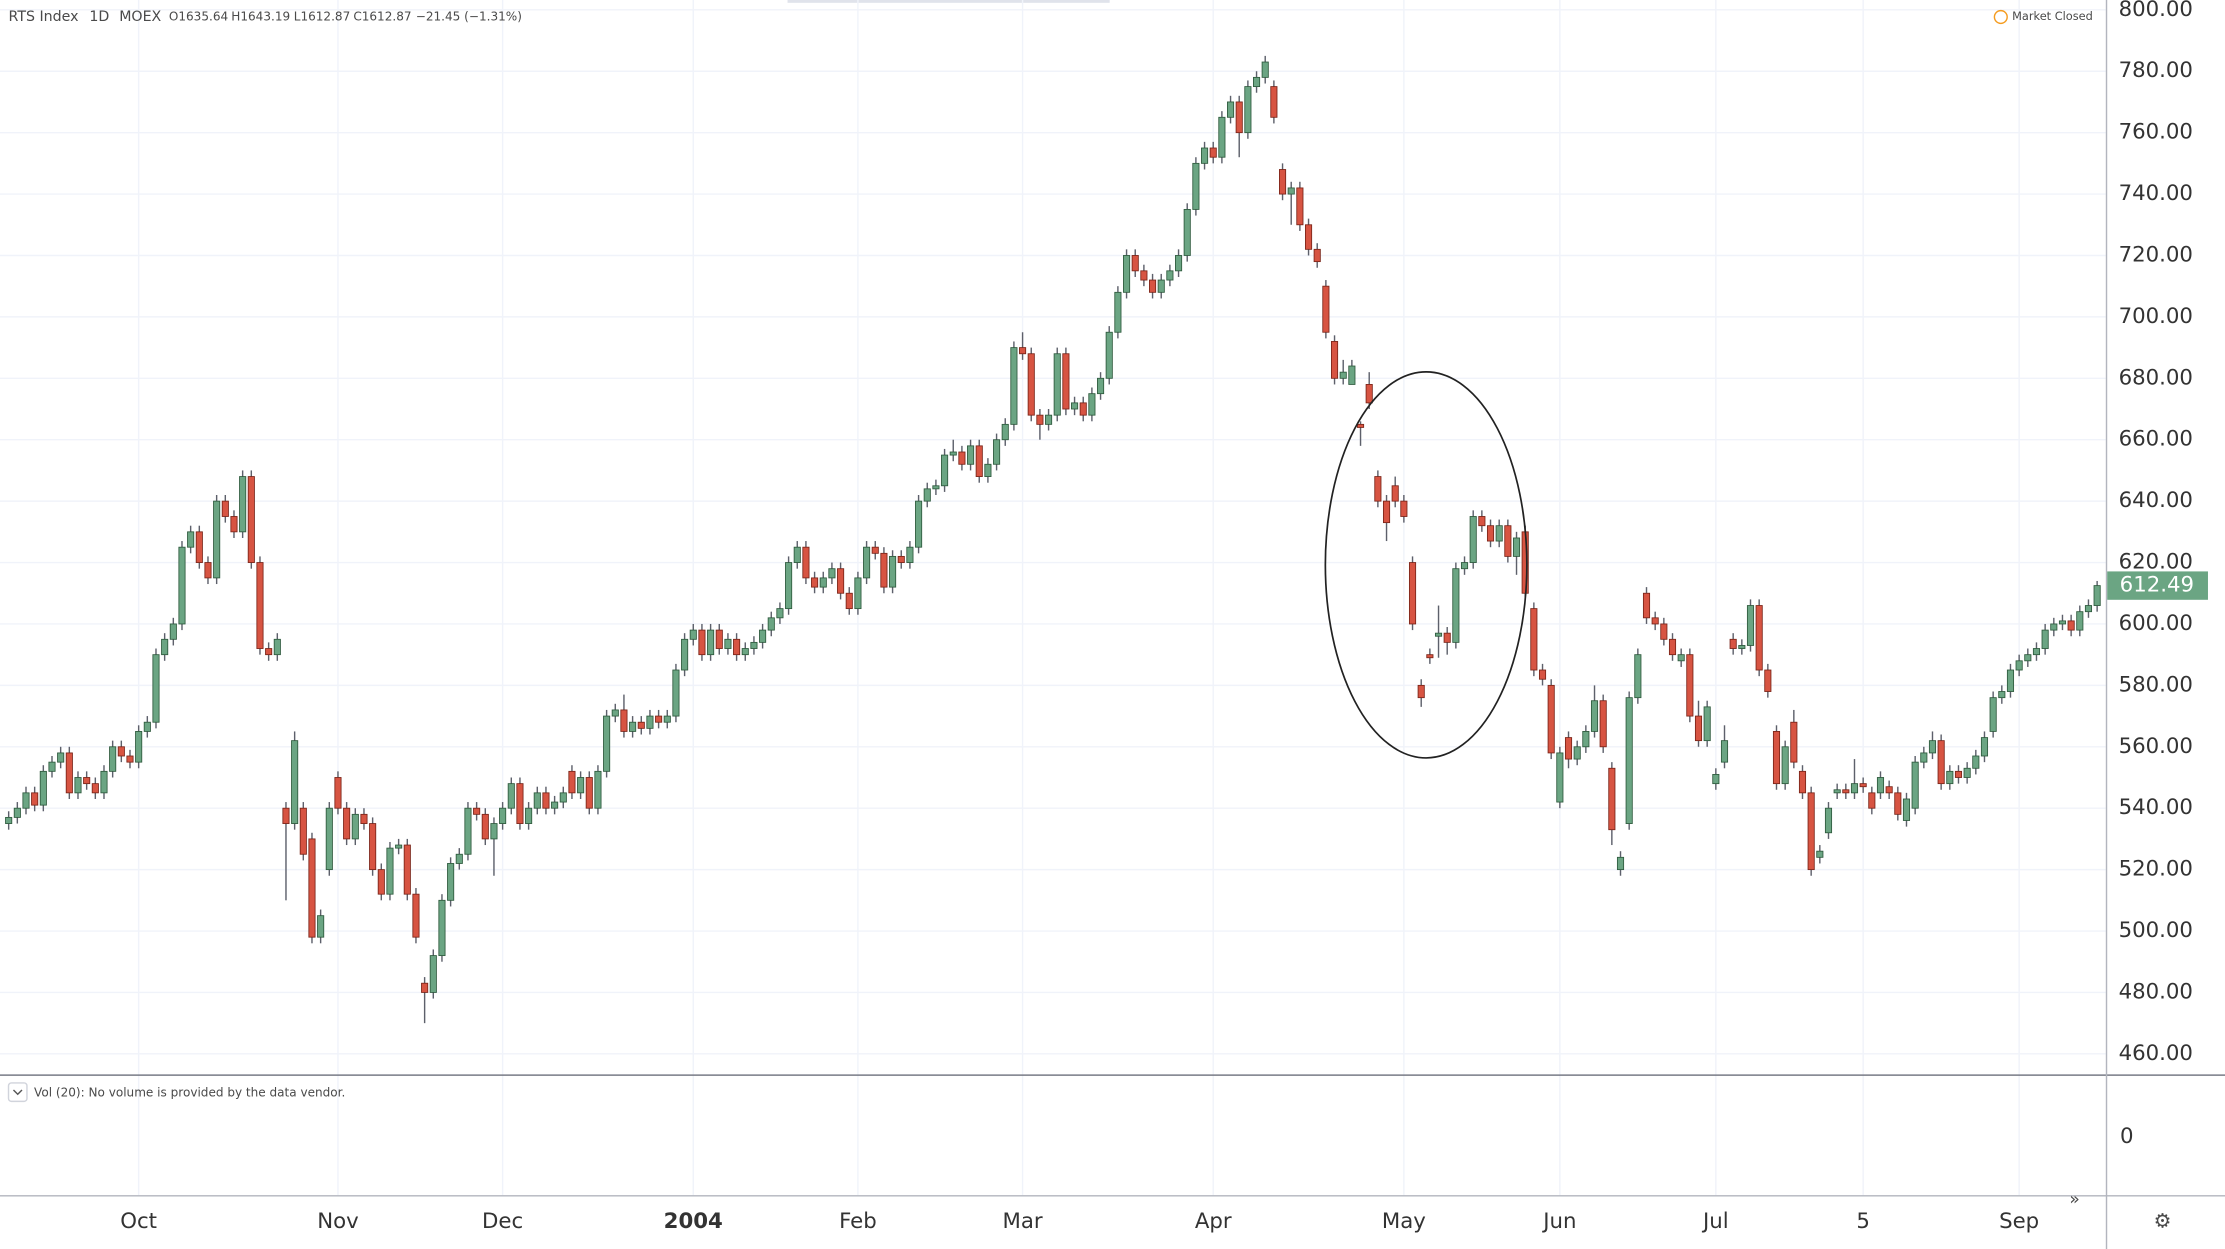 The width and height of the screenshot is (2225, 1249). What do you see at coordinates (2163, 1221) in the screenshot?
I see `settings-gear: ⚙` at bounding box center [2163, 1221].